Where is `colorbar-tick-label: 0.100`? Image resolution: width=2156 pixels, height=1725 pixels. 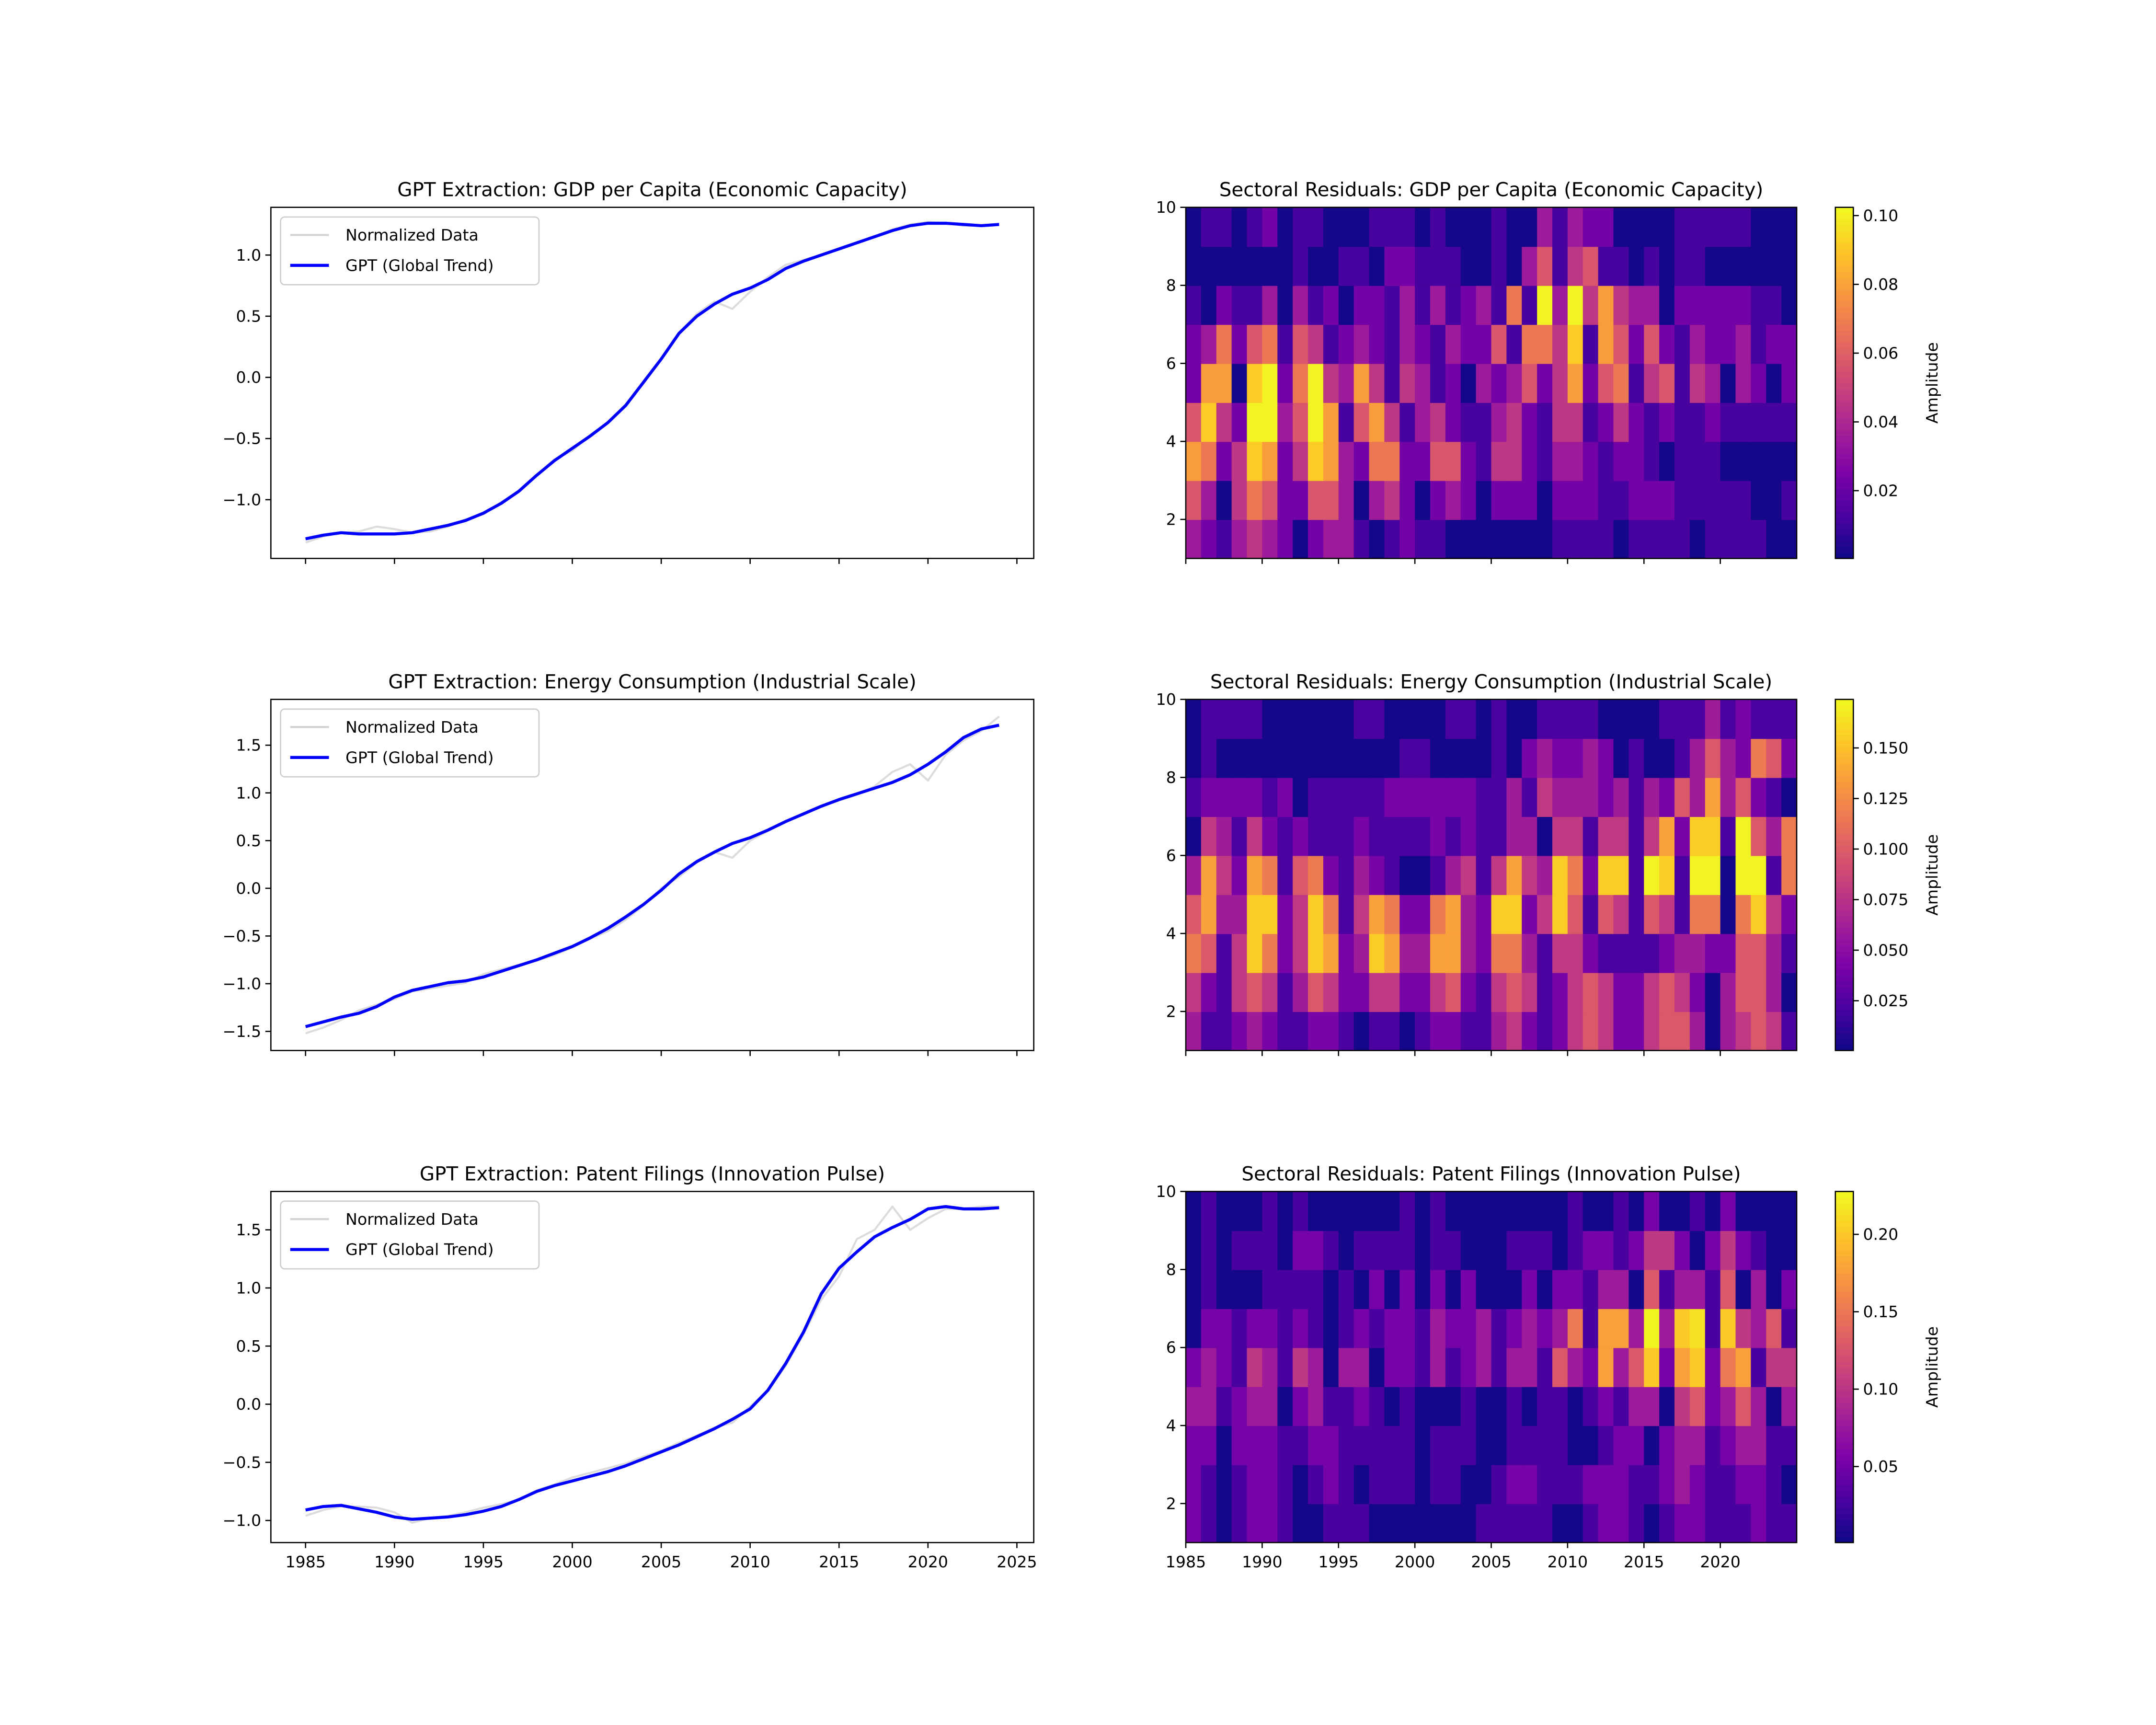 colorbar-tick-label: 0.100 is located at coordinates (1885, 849).